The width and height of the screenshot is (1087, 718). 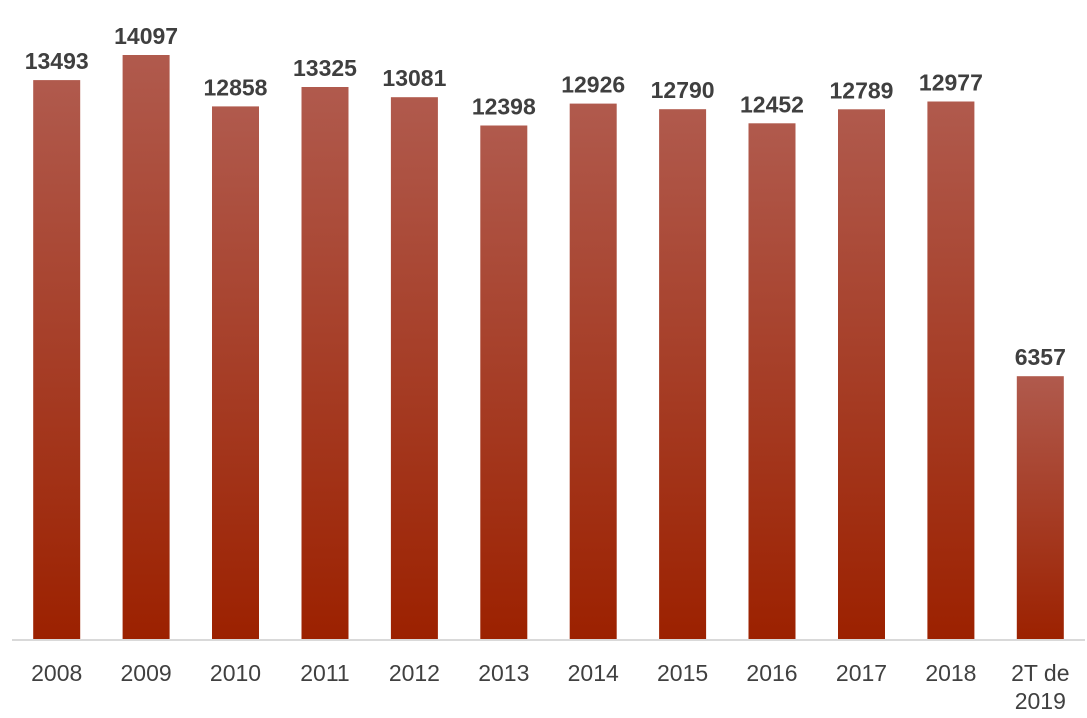 I want to click on x-tick-label: 2013, so click(x=503, y=673).